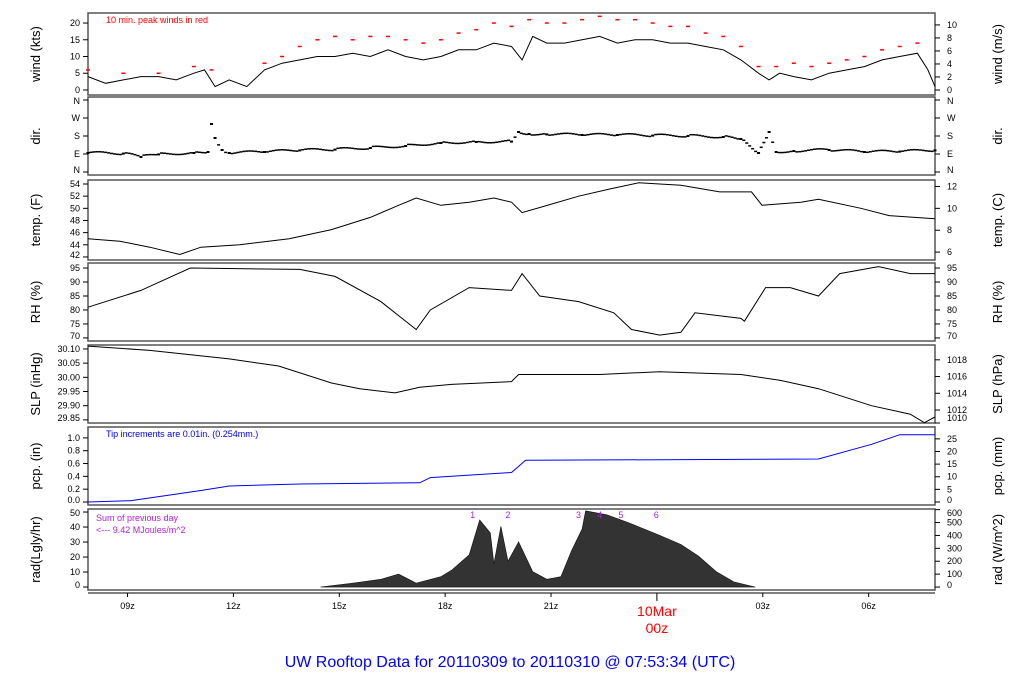 This screenshot has height=700, width=1024. What do you see at coordinates (949, 51) in the screenshot?
I see `right-tick-label: 6` at bounding box center [949, 51].